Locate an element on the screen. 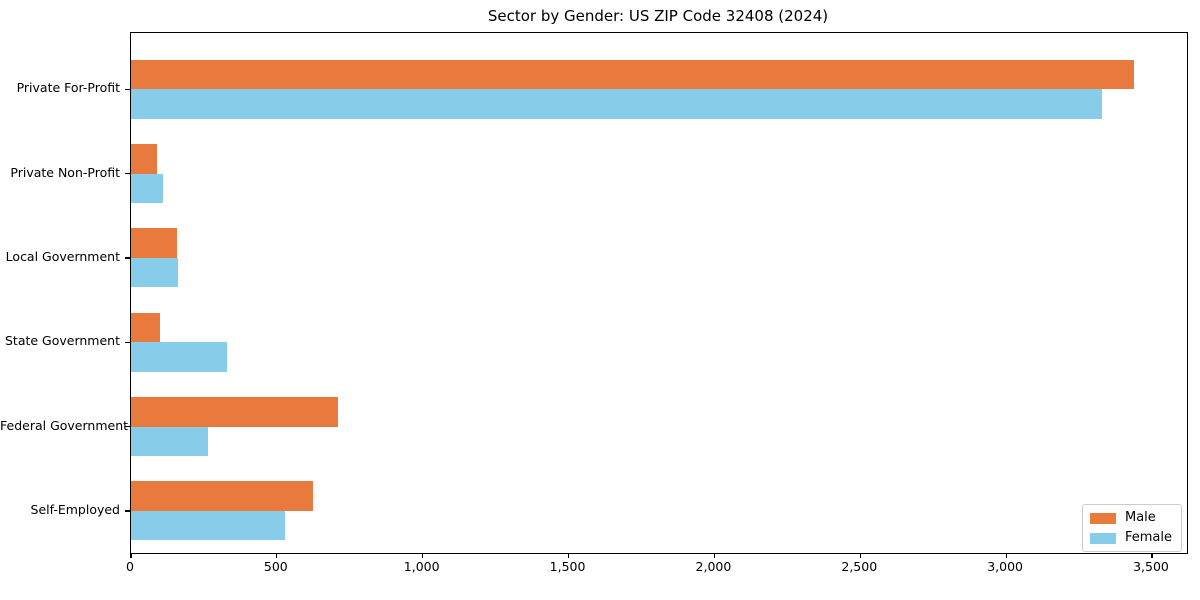 This screenshot has width=1200, height=600. y-tick-private-non-profit is located at coordinates (127, 174).